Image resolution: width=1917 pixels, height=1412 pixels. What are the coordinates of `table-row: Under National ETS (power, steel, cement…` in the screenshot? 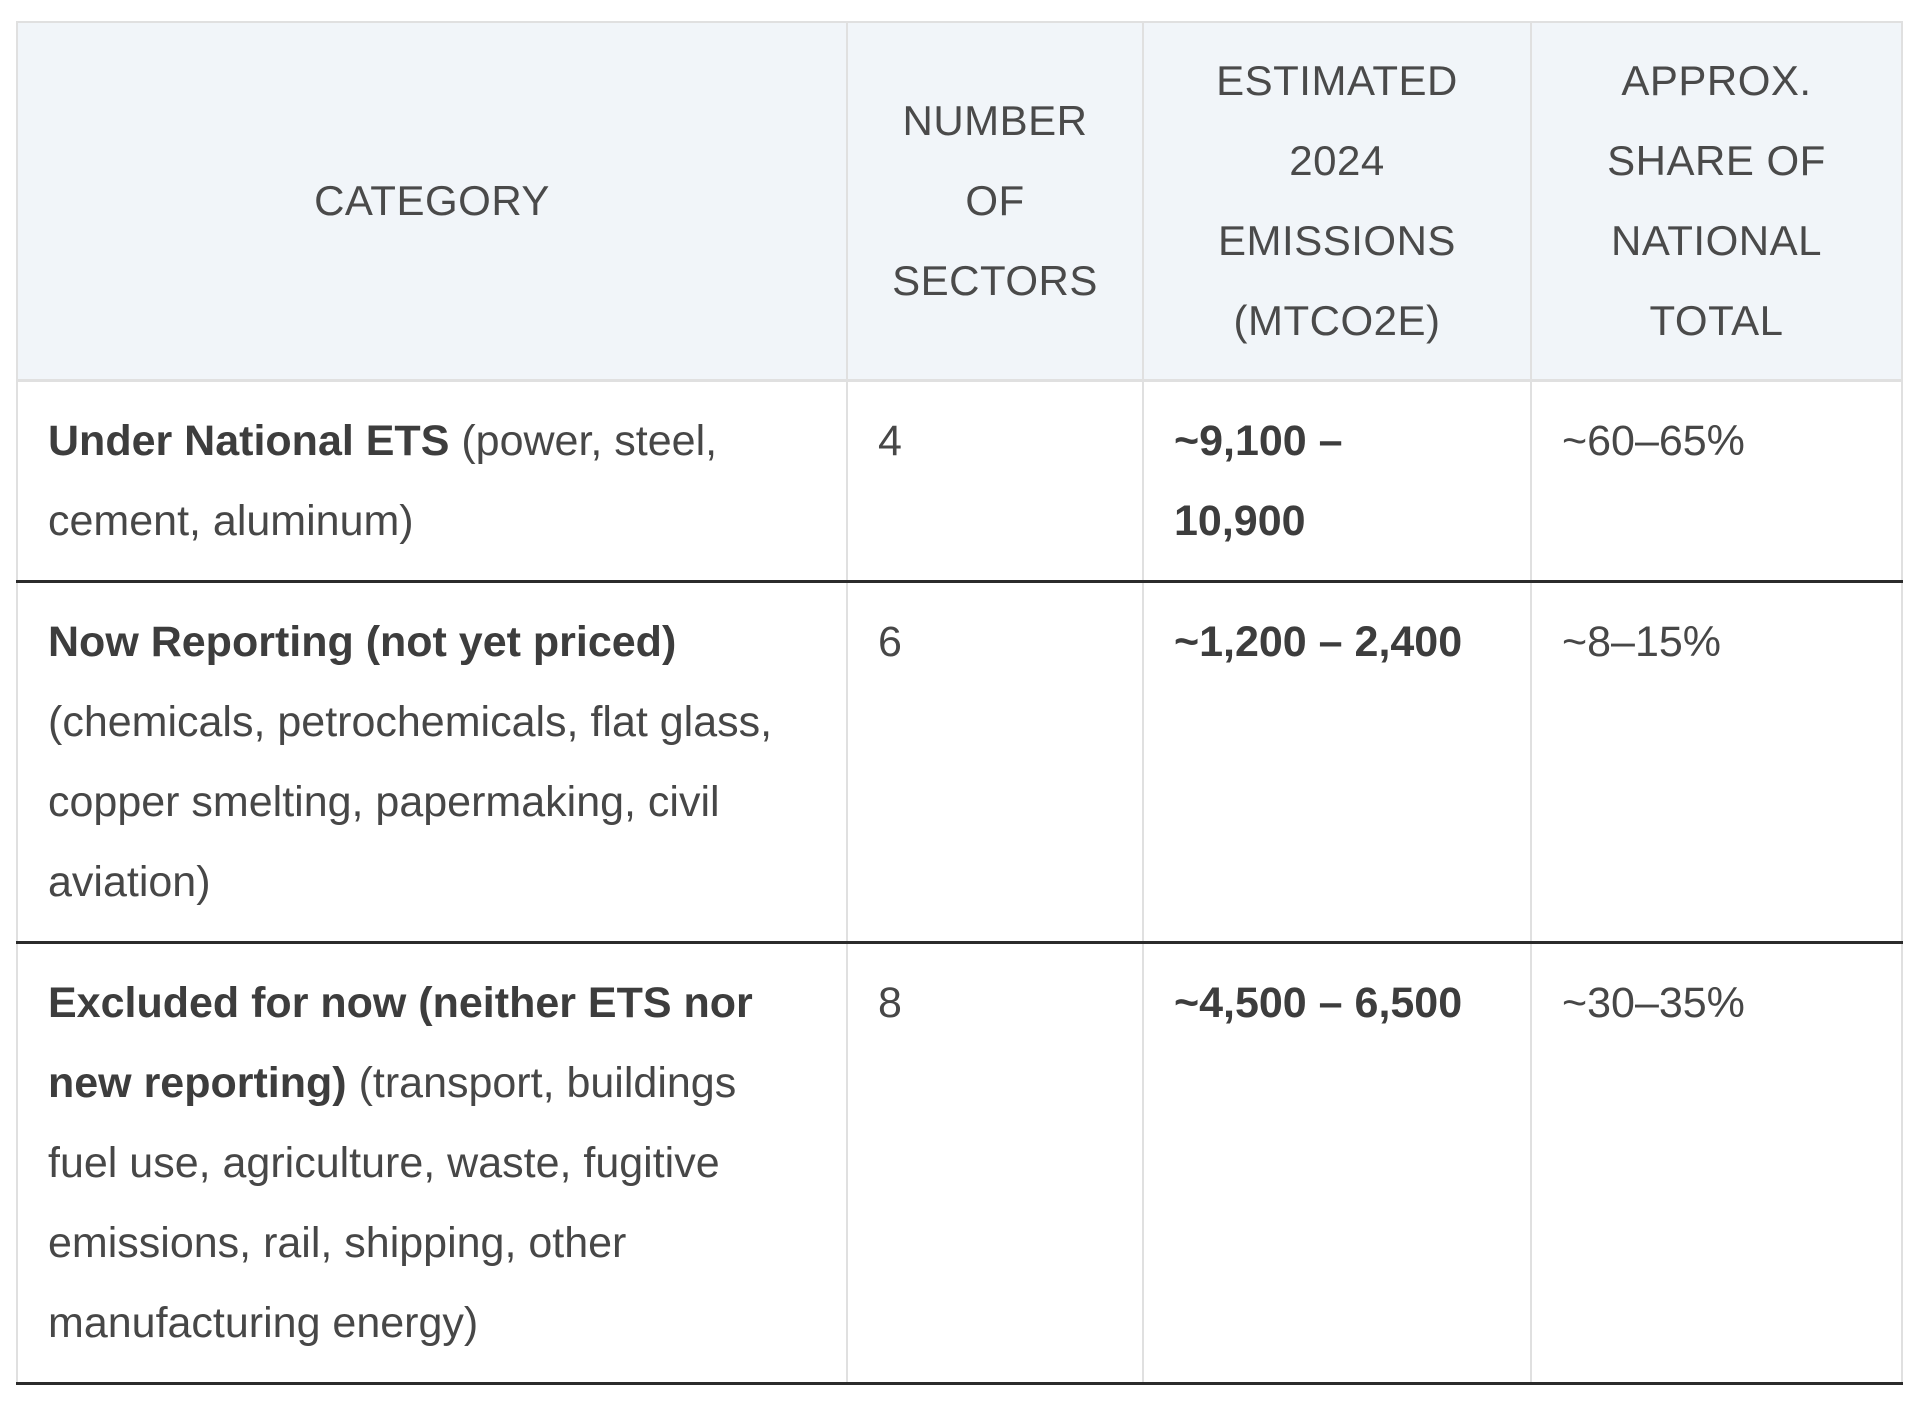 It's located at (959, 481).